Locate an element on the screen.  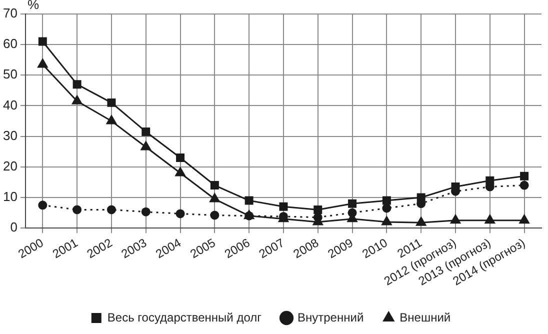
x-tick-label: 2003 is located at coordinates (134, 248).